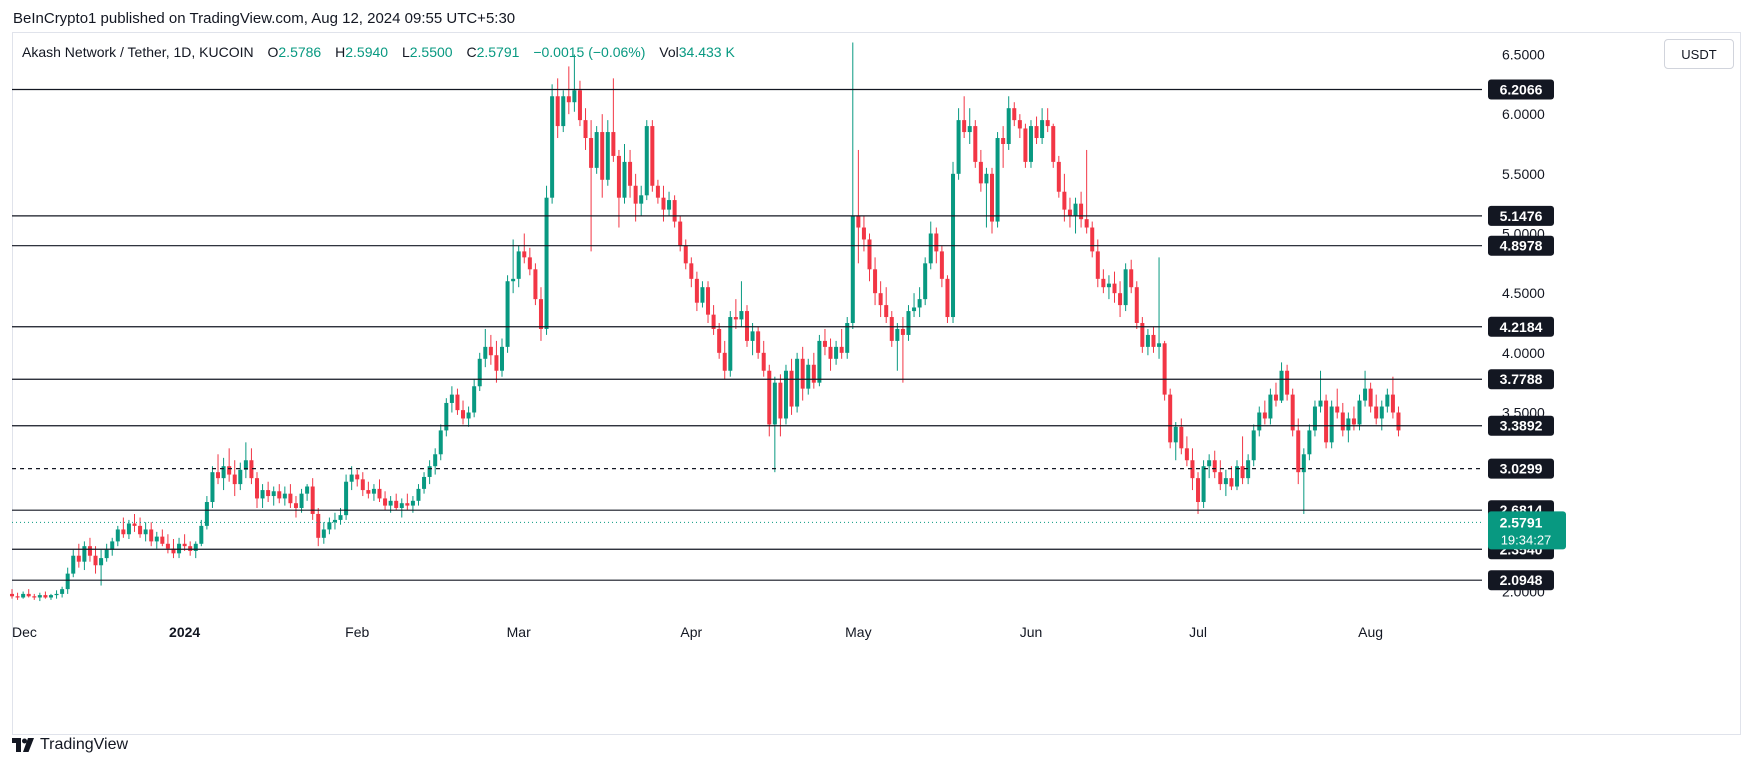 The width and height of the screenshot is (1754, 768). What do you see at coordinates (858, 632) in the screenshot?
I see `x-tick-label: May` at bounding box center [858, 632].